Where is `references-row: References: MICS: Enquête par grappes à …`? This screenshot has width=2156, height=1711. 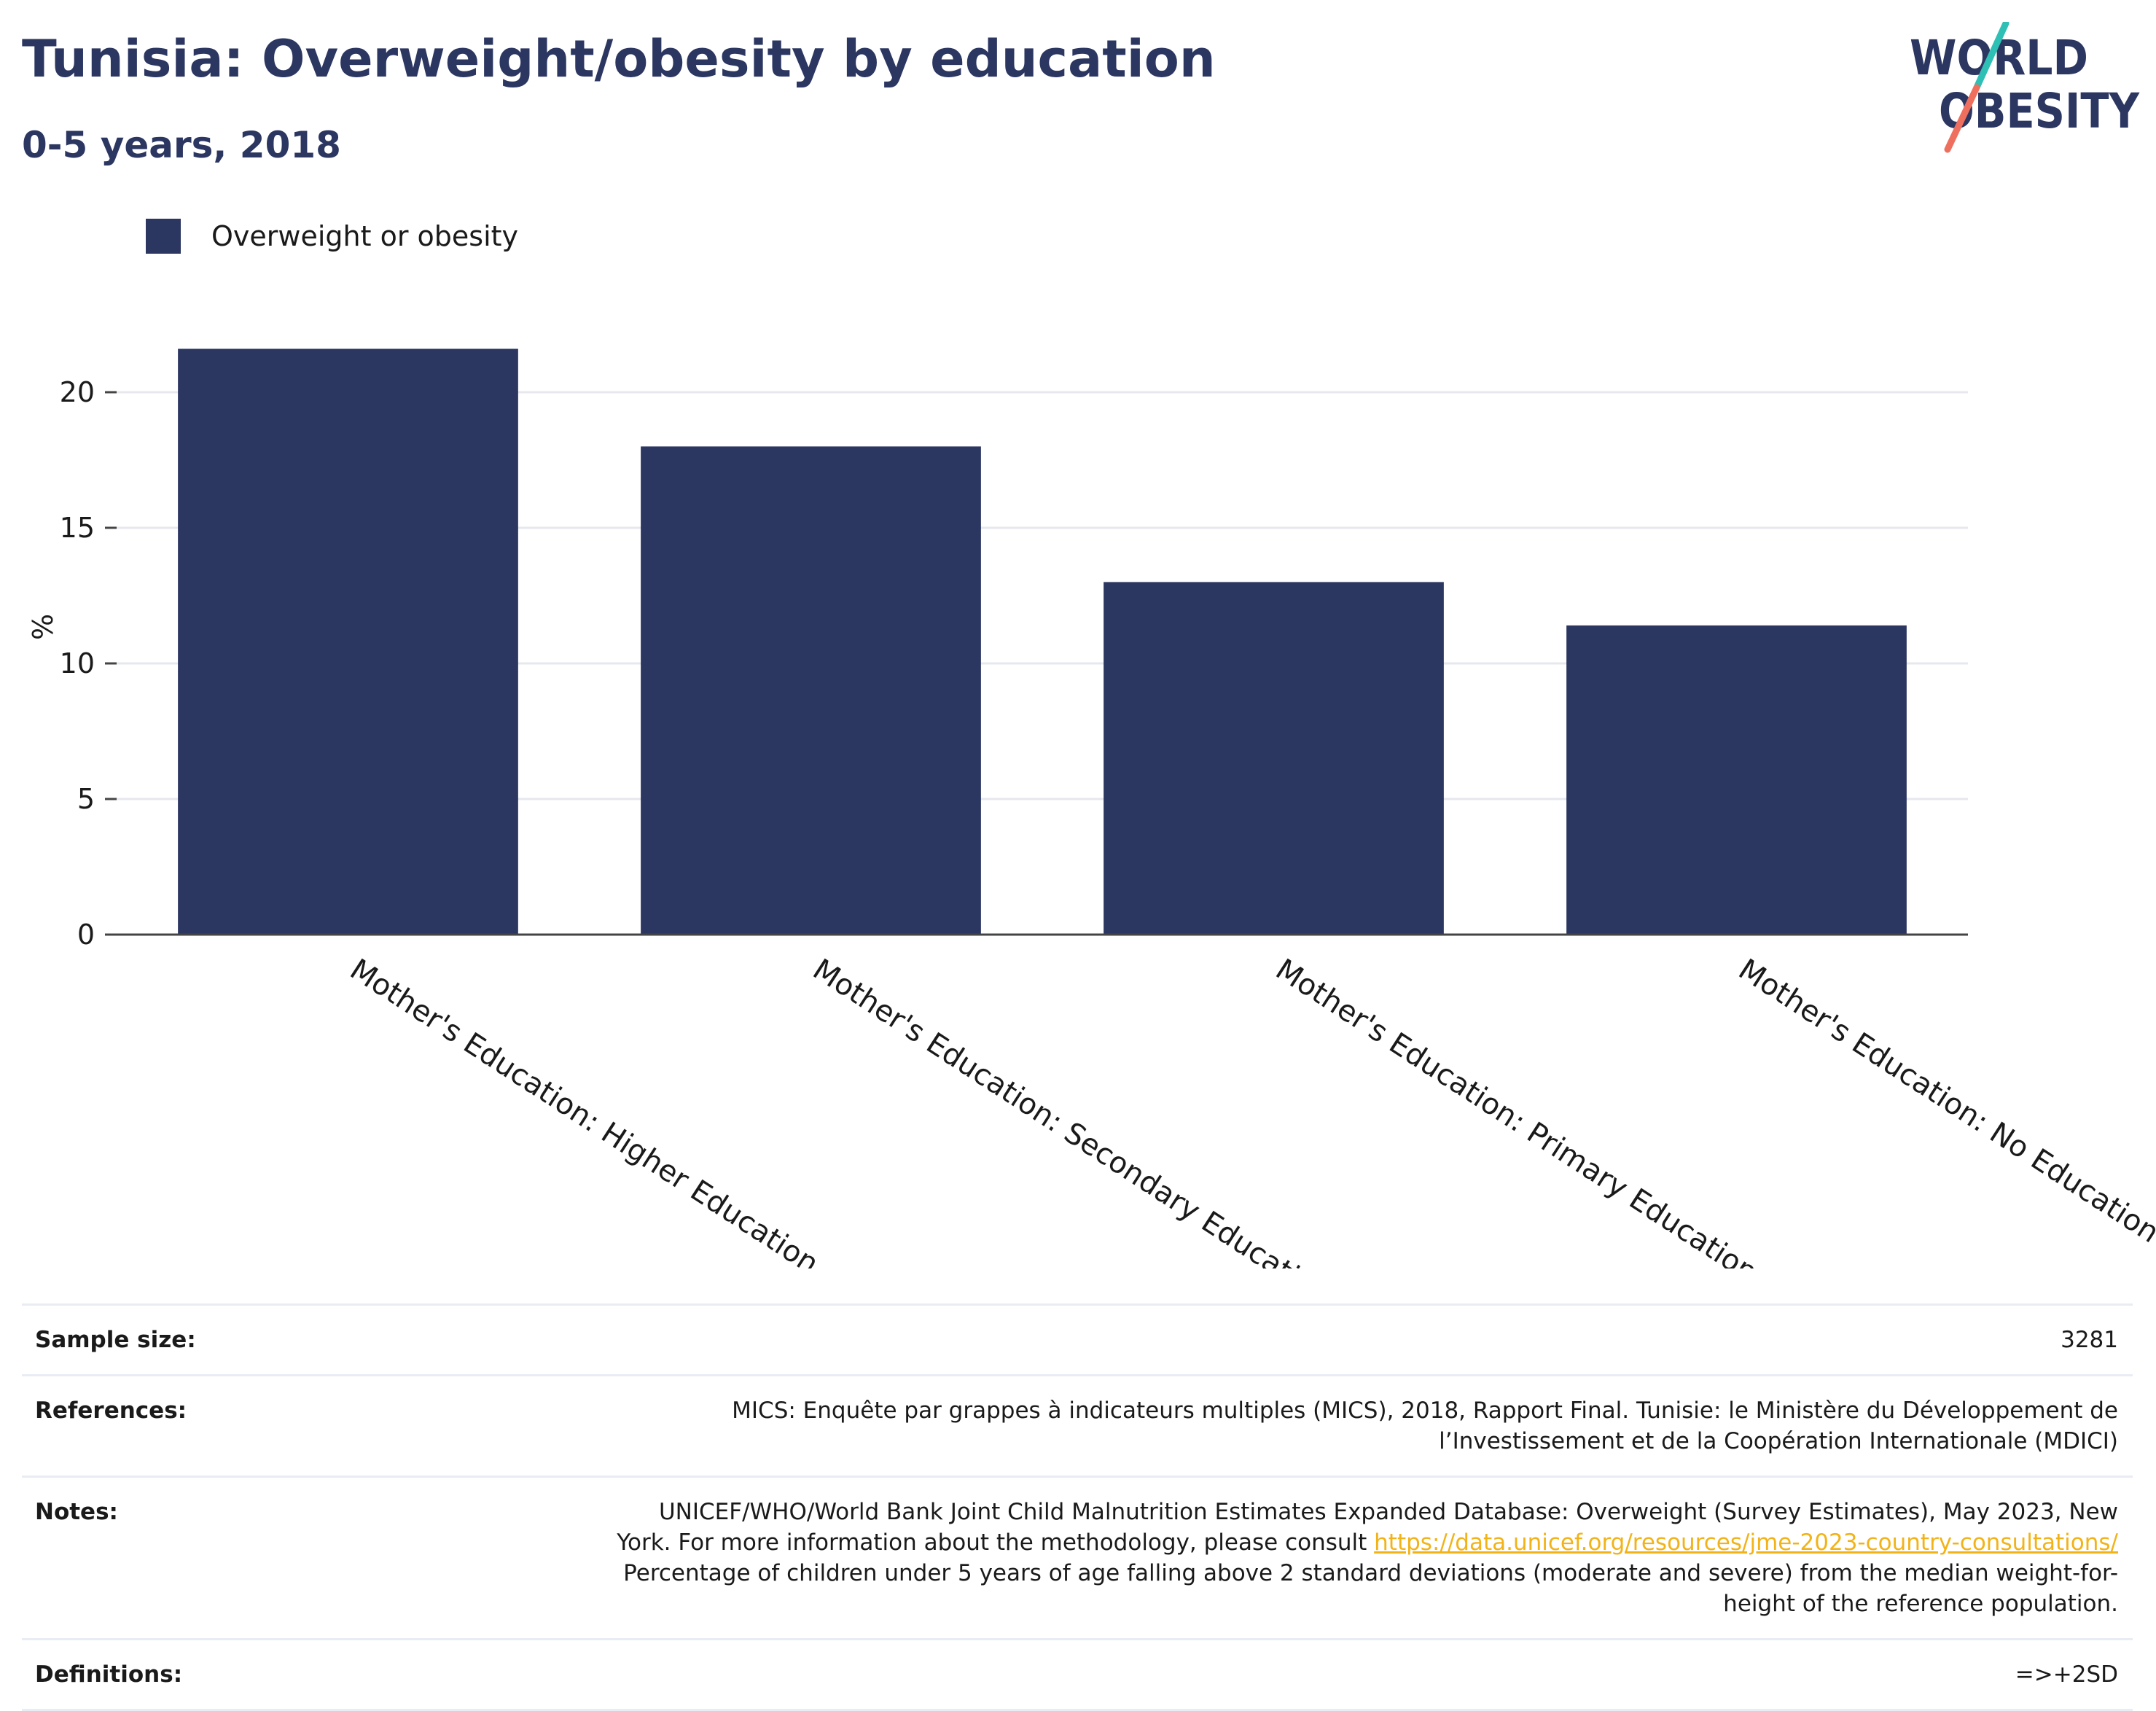 references-row: References: MICS: Enquête par grappes à … is located at coordinates (1077, 1425).